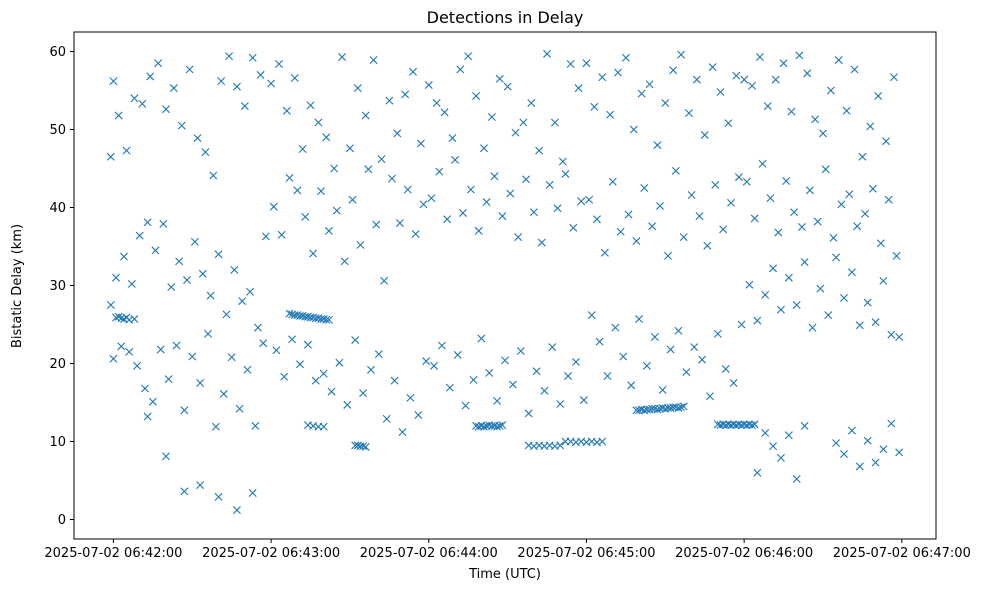  What do you see at coordinates (586, 553) in the screenshot?
I see `x-tick-label: 2025-07-02 06:45:00` at bounding box center [586, 553].